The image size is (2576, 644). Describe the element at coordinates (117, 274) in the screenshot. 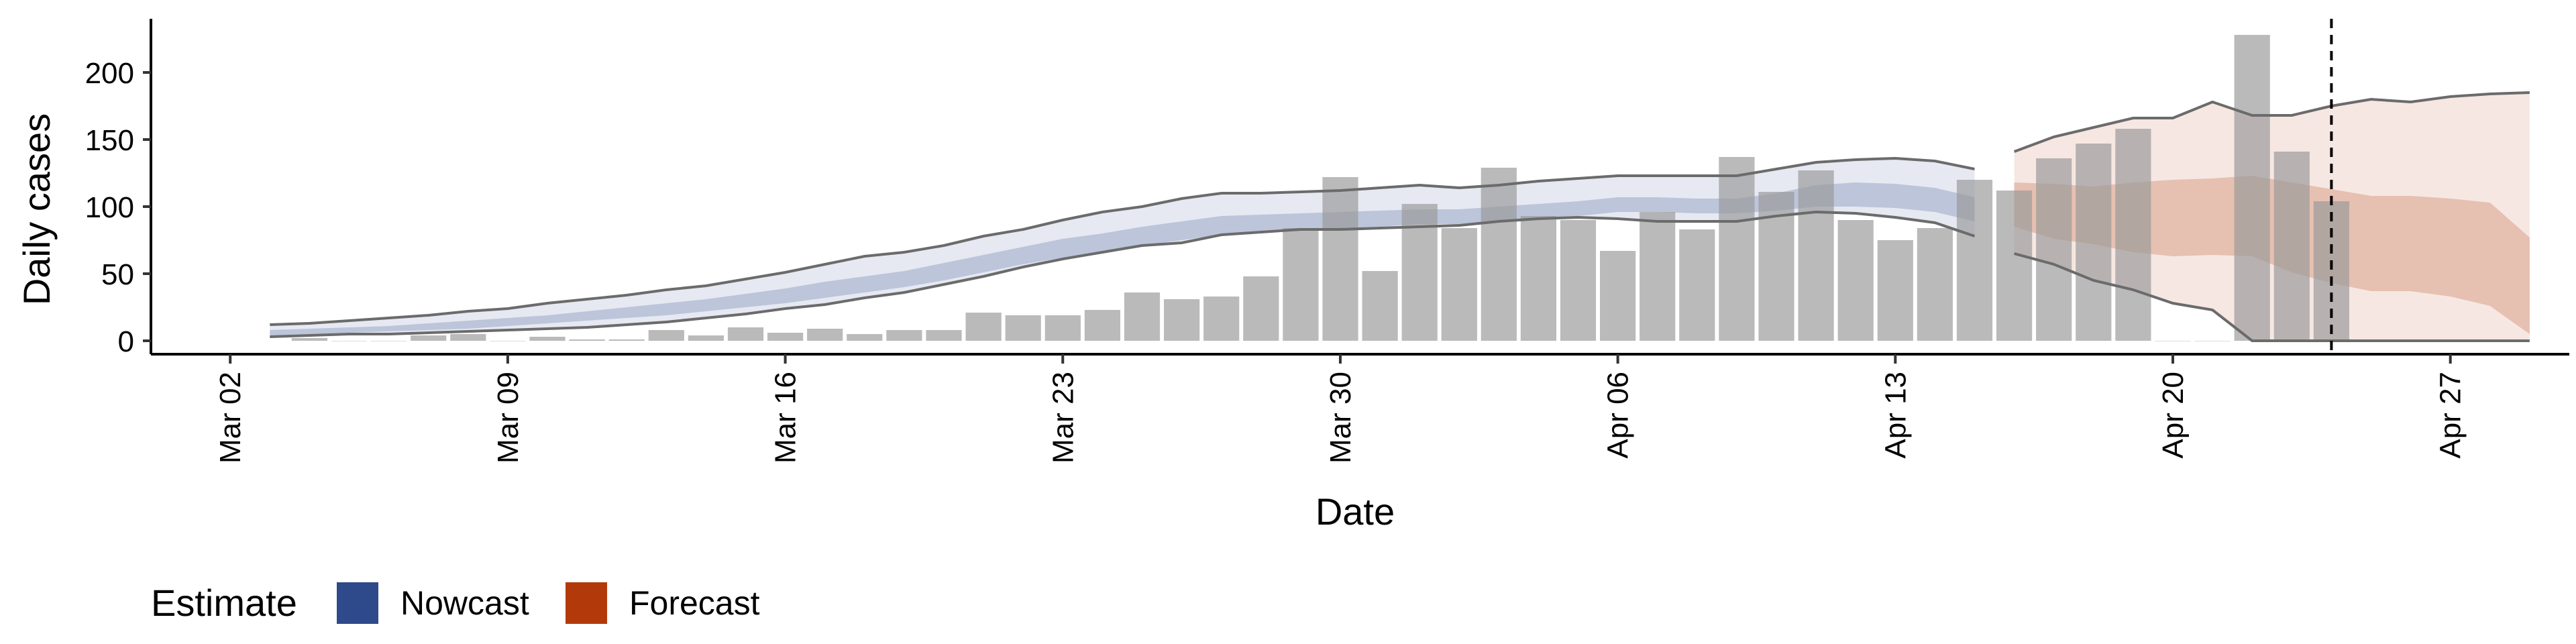

I see `y-tick-label-50: 50` at that location.